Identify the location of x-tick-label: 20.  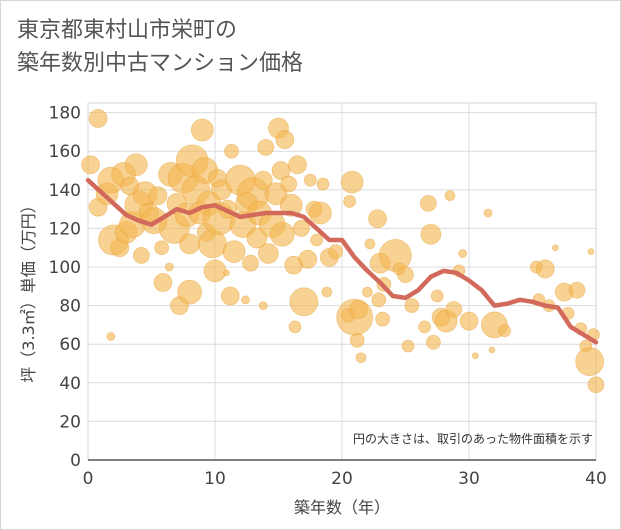
(342, 479).